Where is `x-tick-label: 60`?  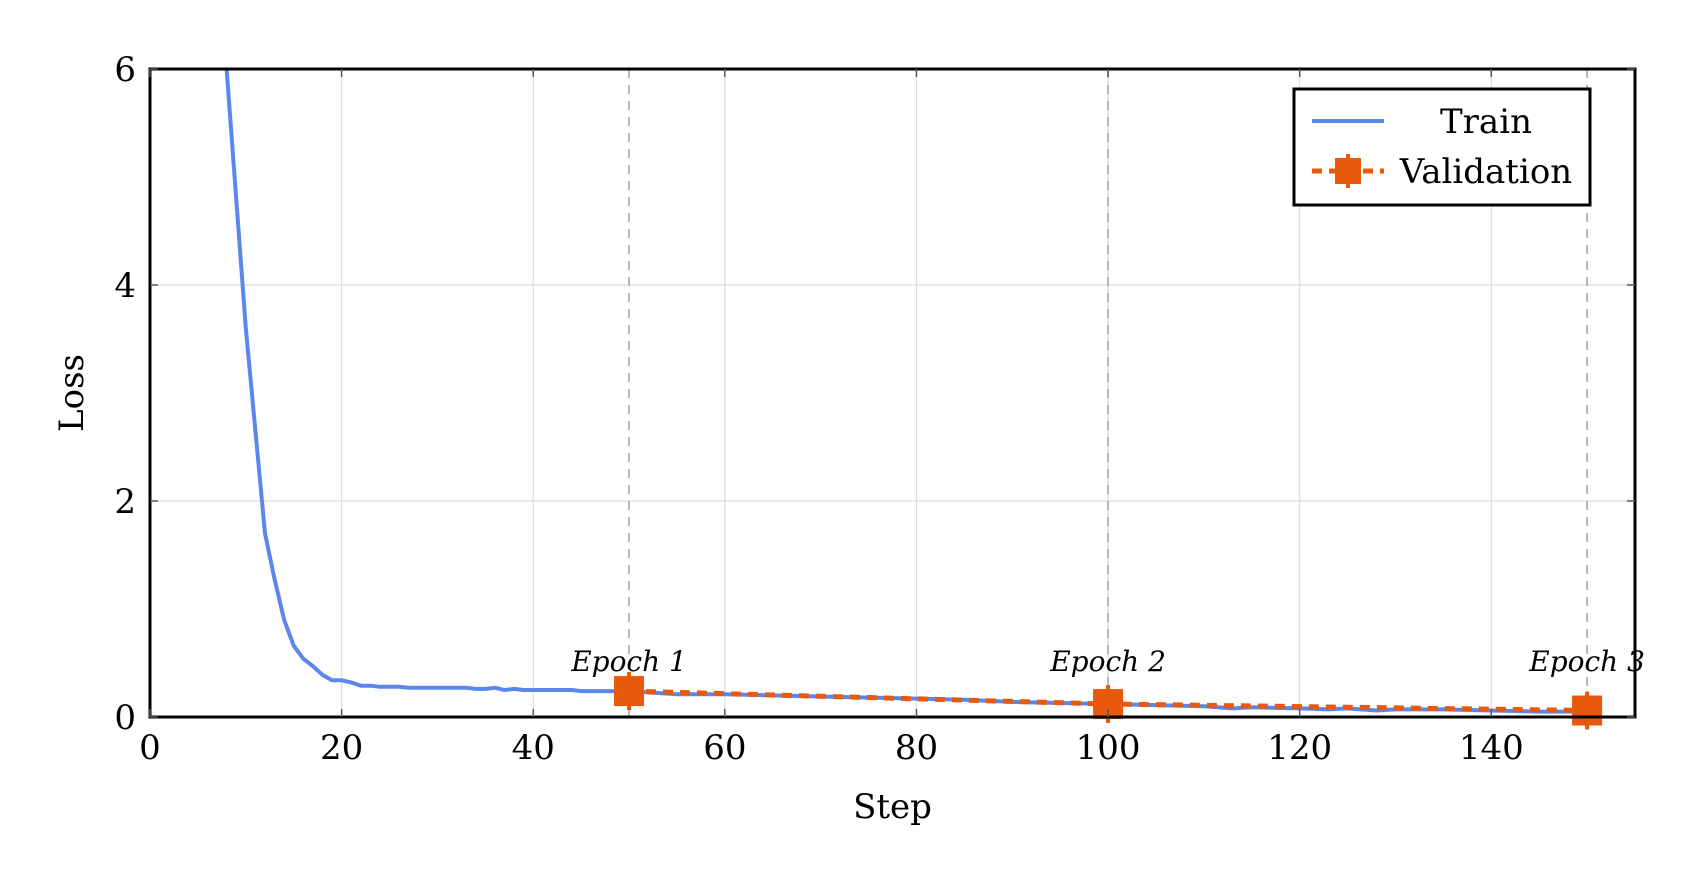 x-tick-label: 60 is located at coordinates (724, 748).